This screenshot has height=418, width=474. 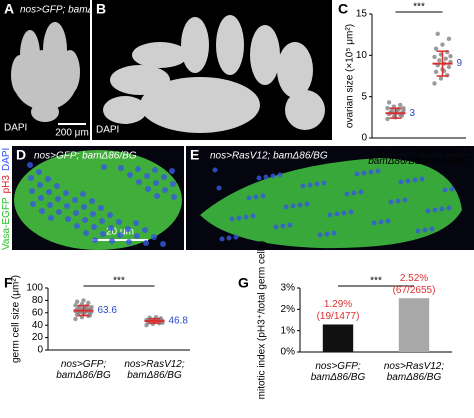 What do you see at coordinates (262, 320) in the screenshot?
I see `y-axis-label: mitotic index (pH3⁺/total germ cells)` at bounding box center [262, 320].